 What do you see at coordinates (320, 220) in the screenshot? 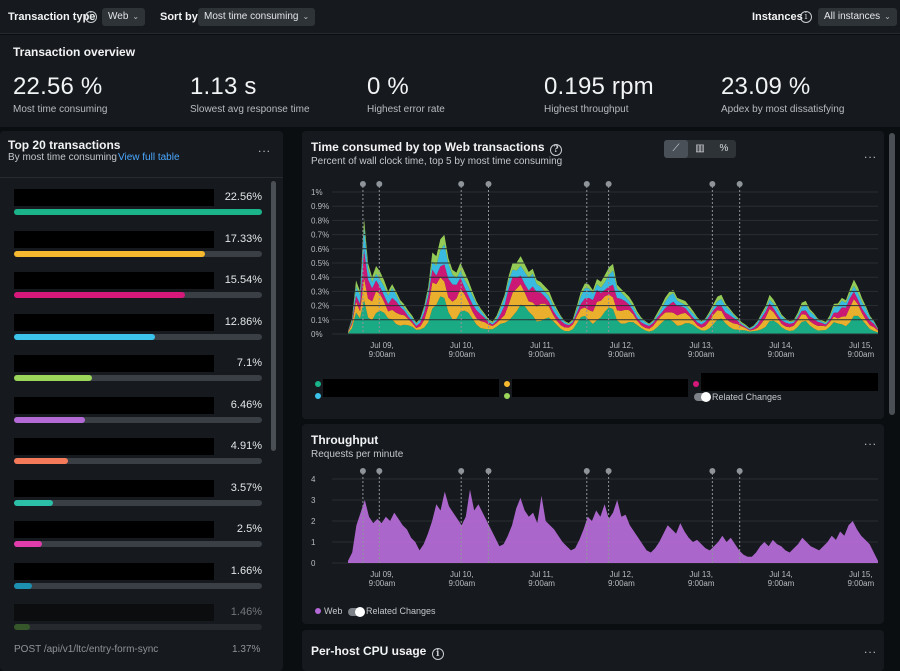
I see `y-tick-label: 0.8%` at bounding box center [320, 220].